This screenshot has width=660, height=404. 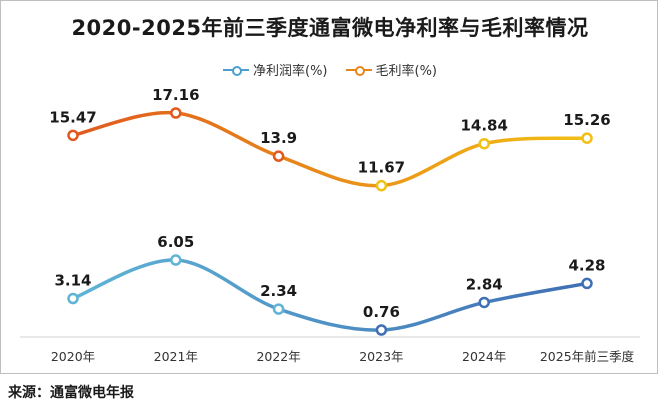 I want to click on x-tick-label: 2025年前三季度, so click(x=587, y=356).